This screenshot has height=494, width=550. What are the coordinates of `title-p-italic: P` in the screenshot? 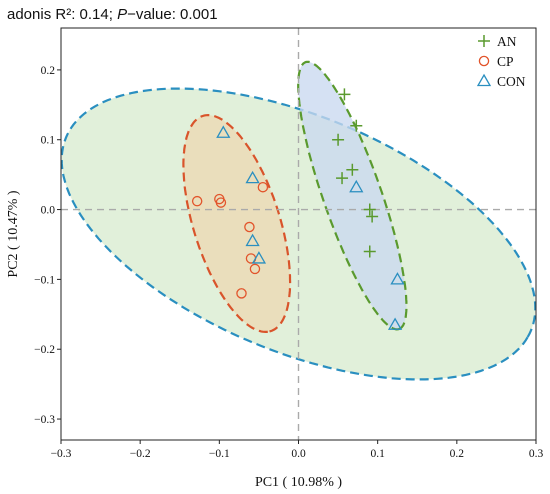 It's located at (122, 14).